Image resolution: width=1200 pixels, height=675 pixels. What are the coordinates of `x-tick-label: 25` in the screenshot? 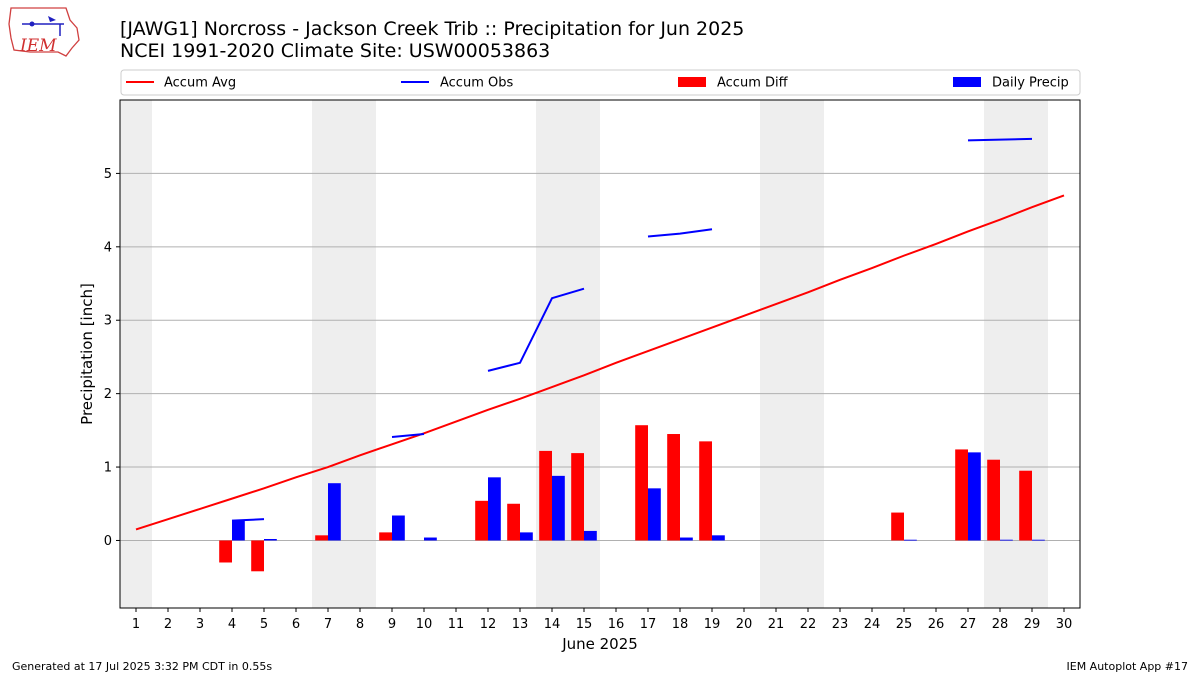 It's located at (904, 624).